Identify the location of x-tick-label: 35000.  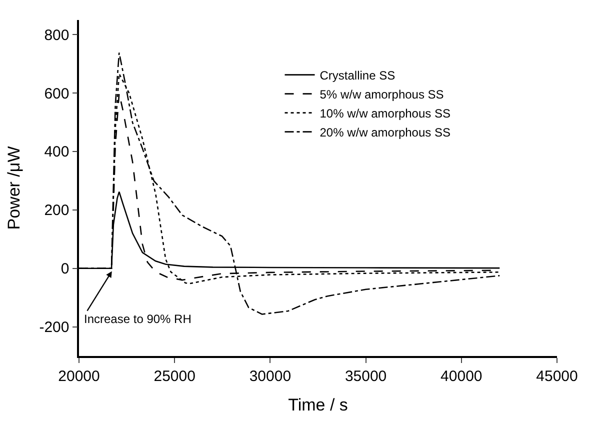
(365, 376).